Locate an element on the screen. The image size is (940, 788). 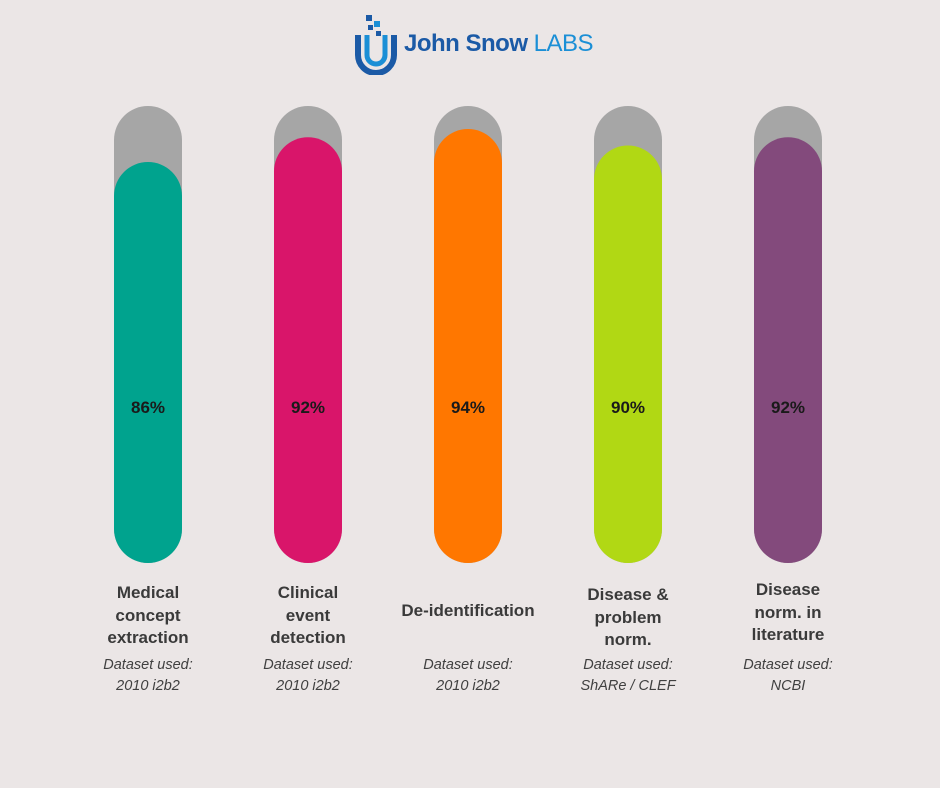
category-label-line: event is located at coordinates (308, 615).